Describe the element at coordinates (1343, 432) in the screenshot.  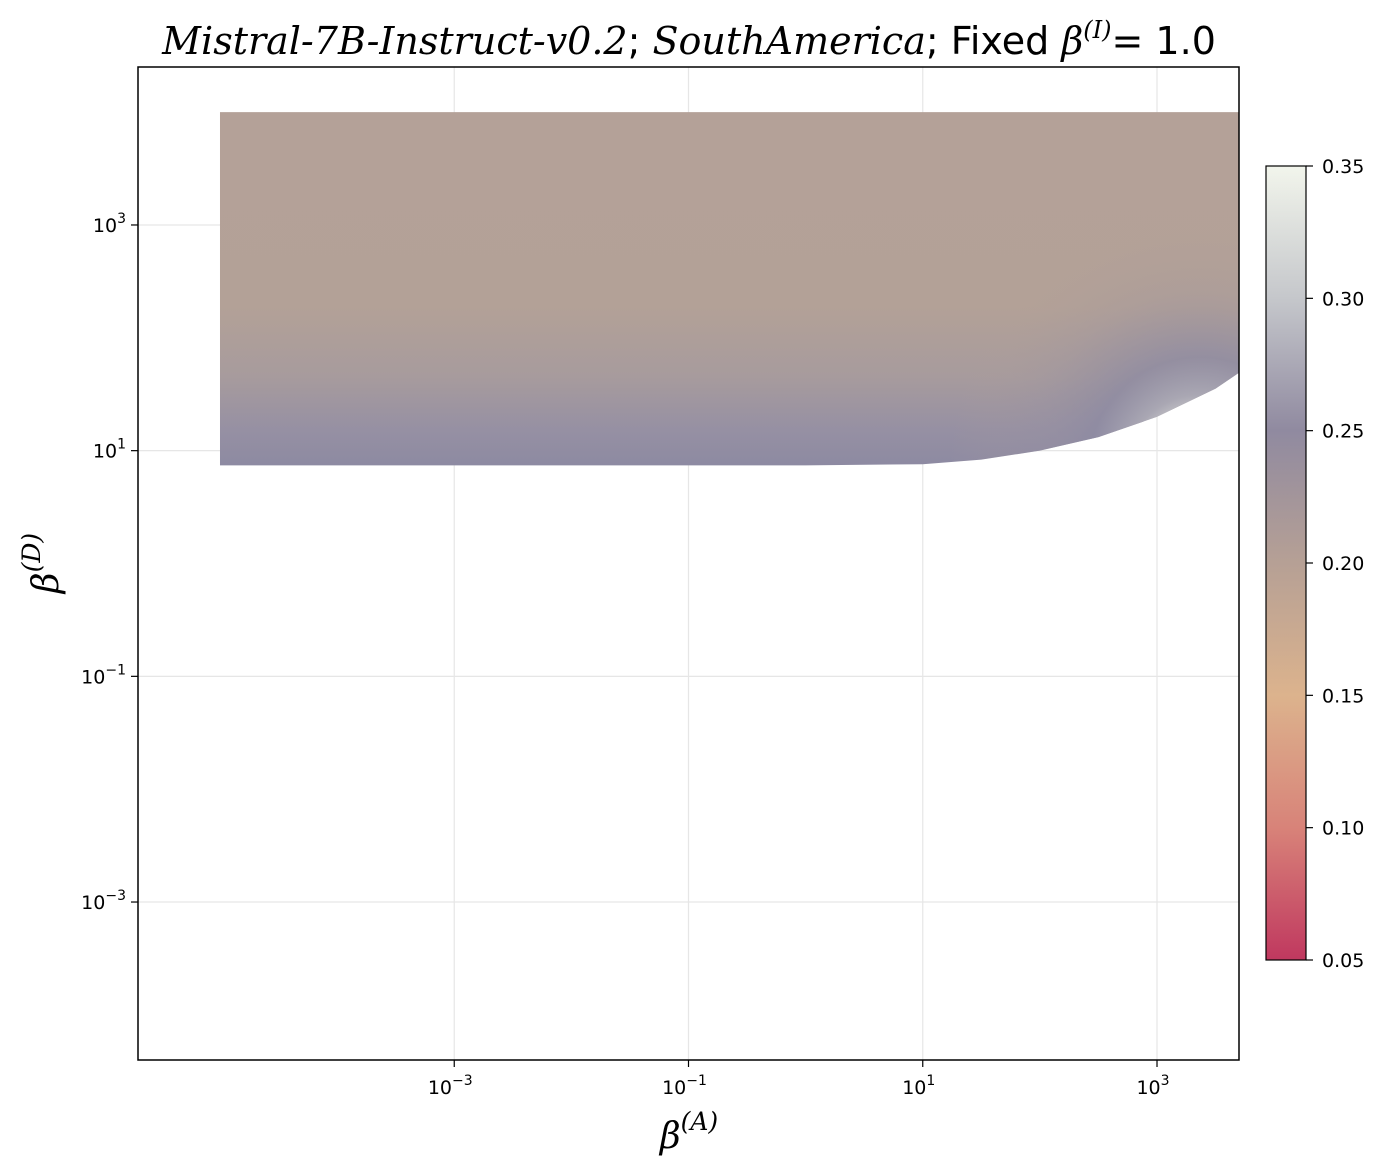
I see `colorbar-tick-label-4: 0.25` at that location.